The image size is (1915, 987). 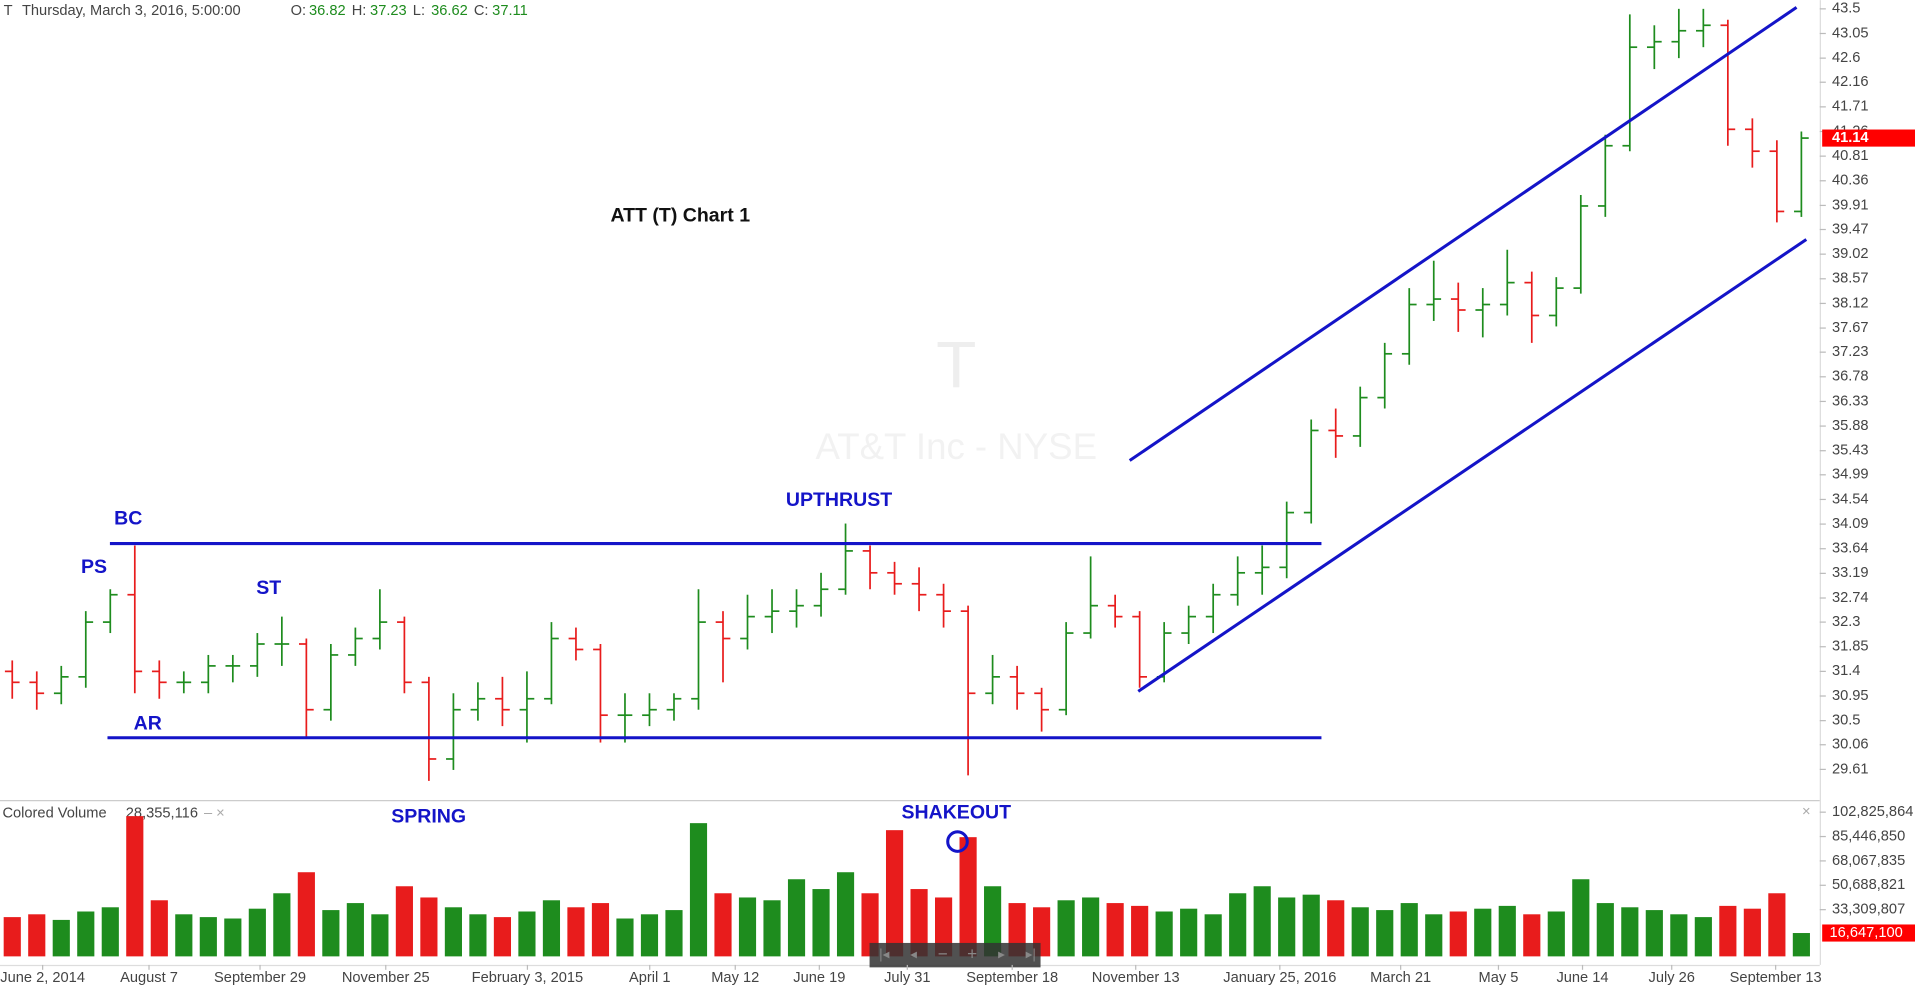 What do you see at coordinates (1850, 524) in the screenshot?
I see `y-tick-label: 34.09` at bounding box center [1850, 524].